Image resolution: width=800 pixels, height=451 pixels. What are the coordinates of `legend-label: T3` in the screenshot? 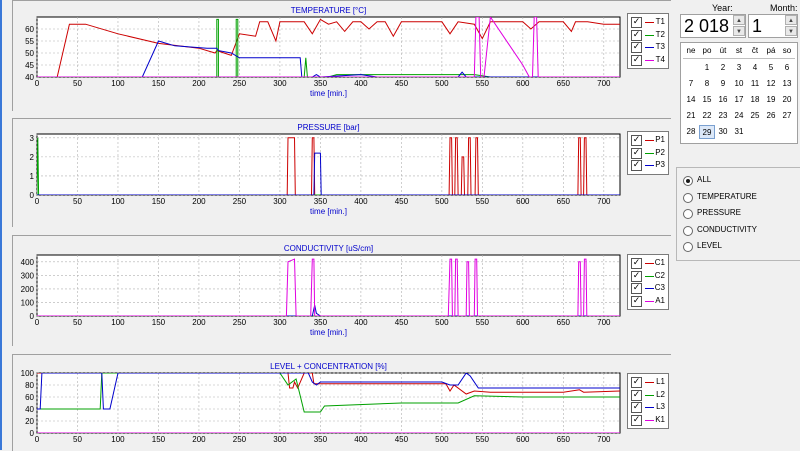 It's located at (660, 46).